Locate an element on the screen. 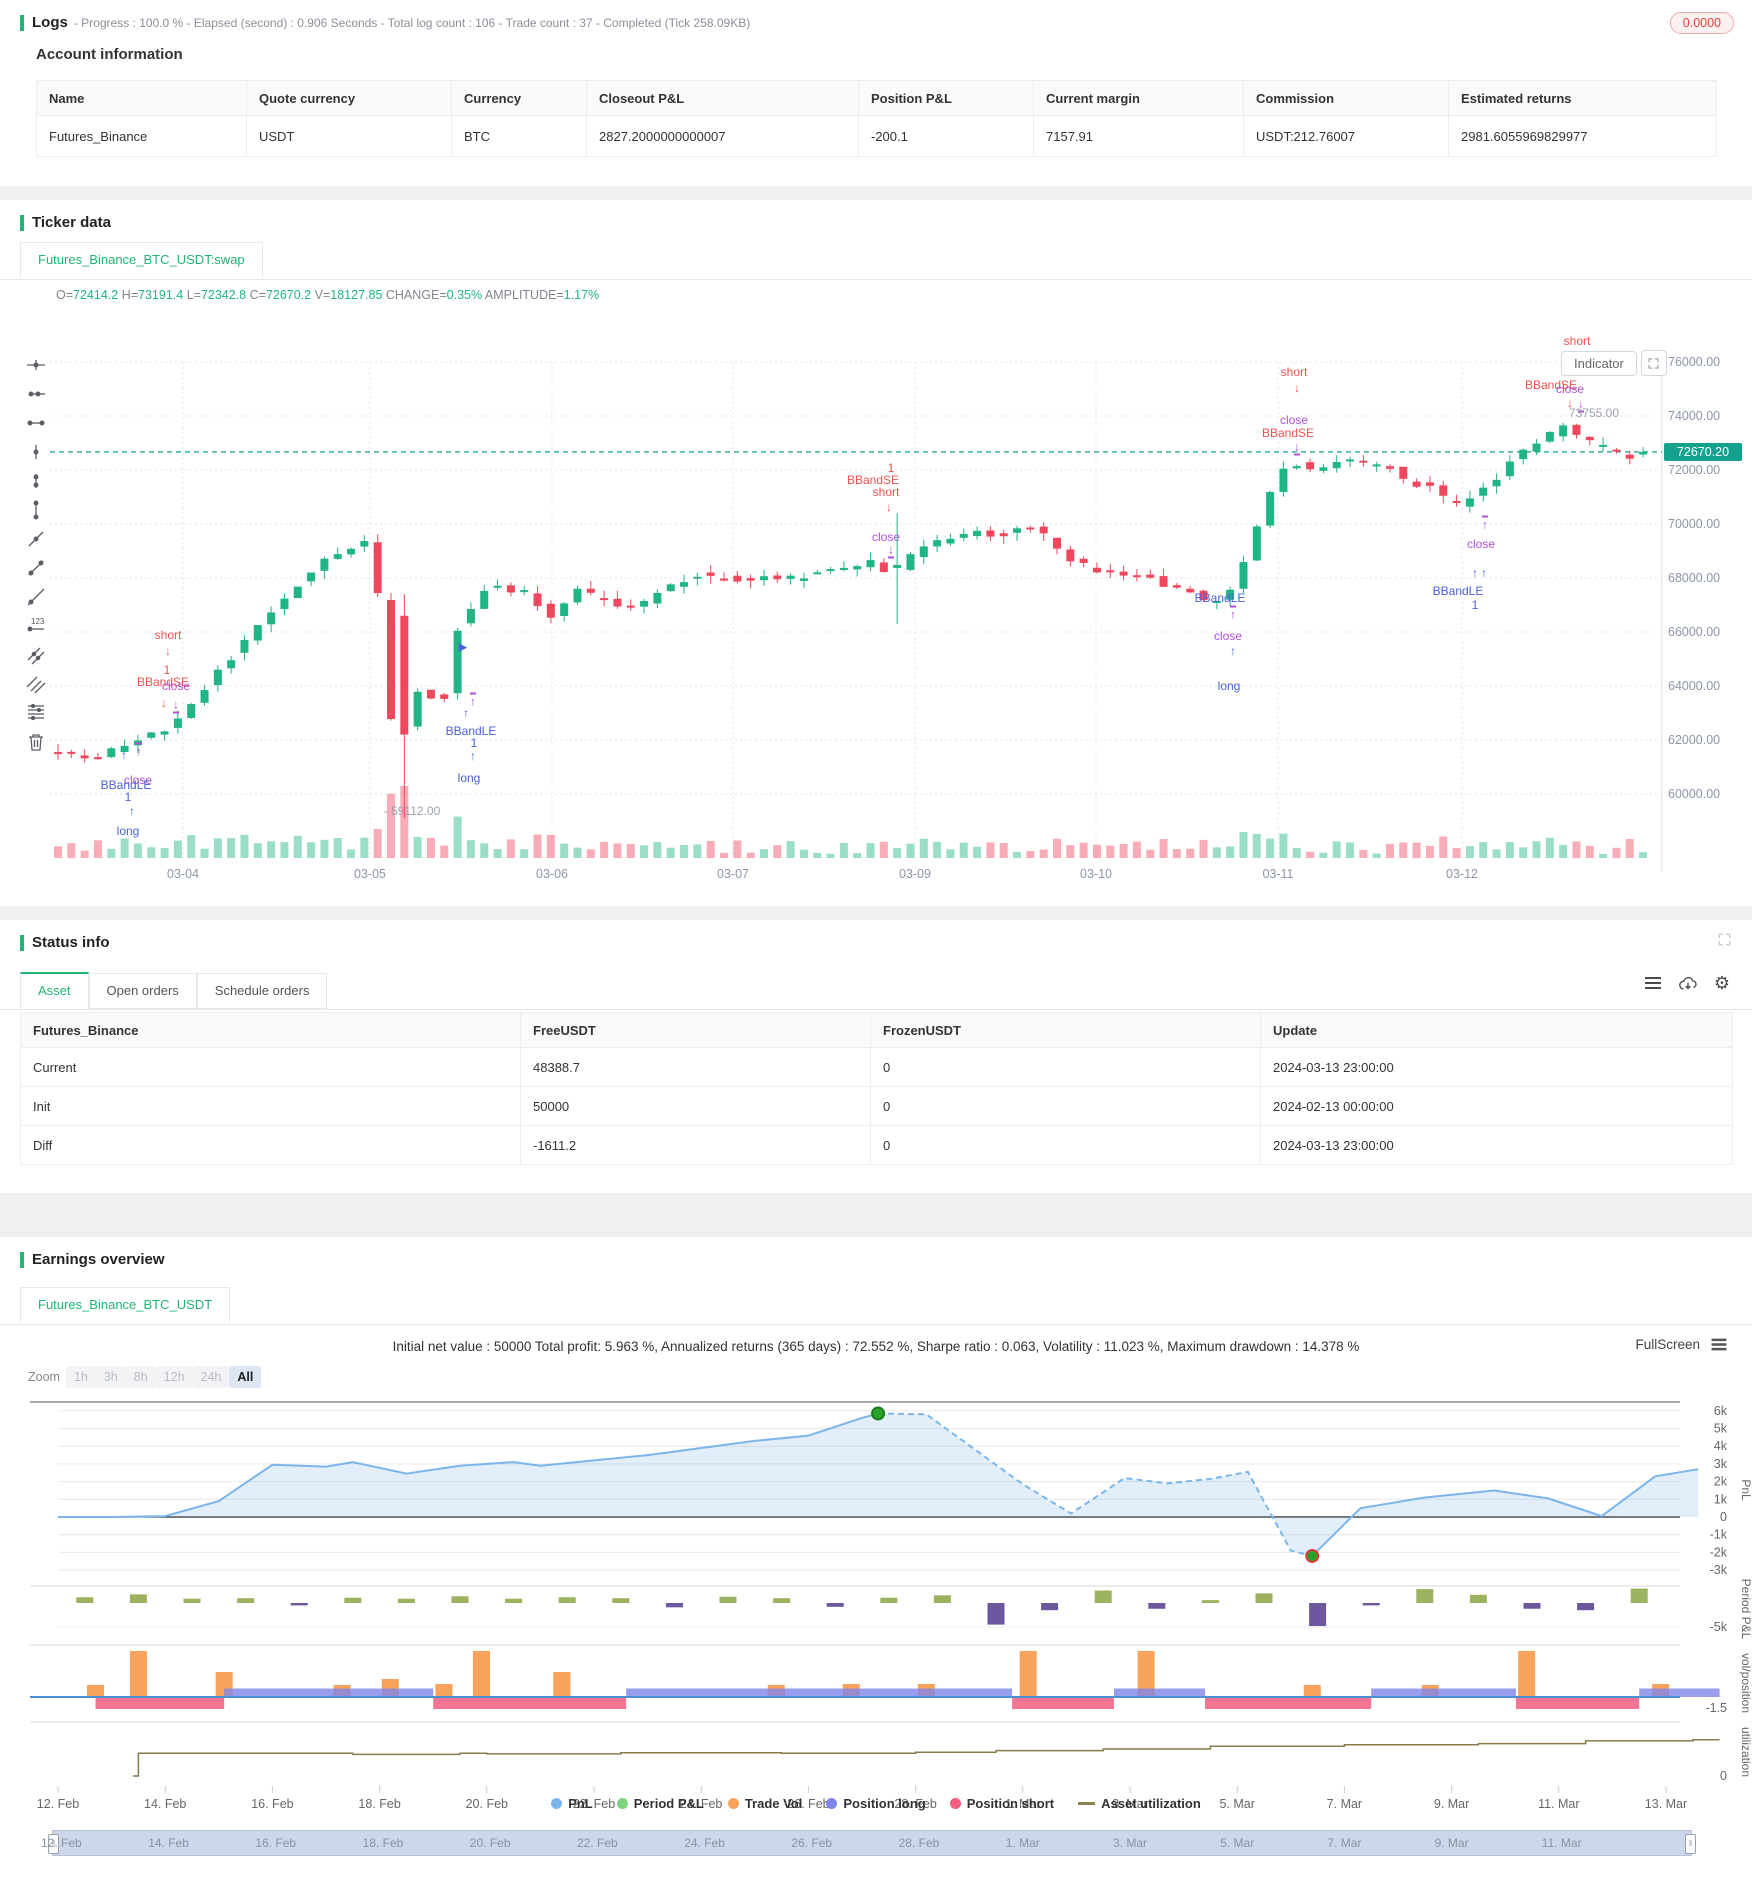 This screenshot has width=1752, height=1889. status-toolbar: ⚙ is located at coordinates (1687, 983).